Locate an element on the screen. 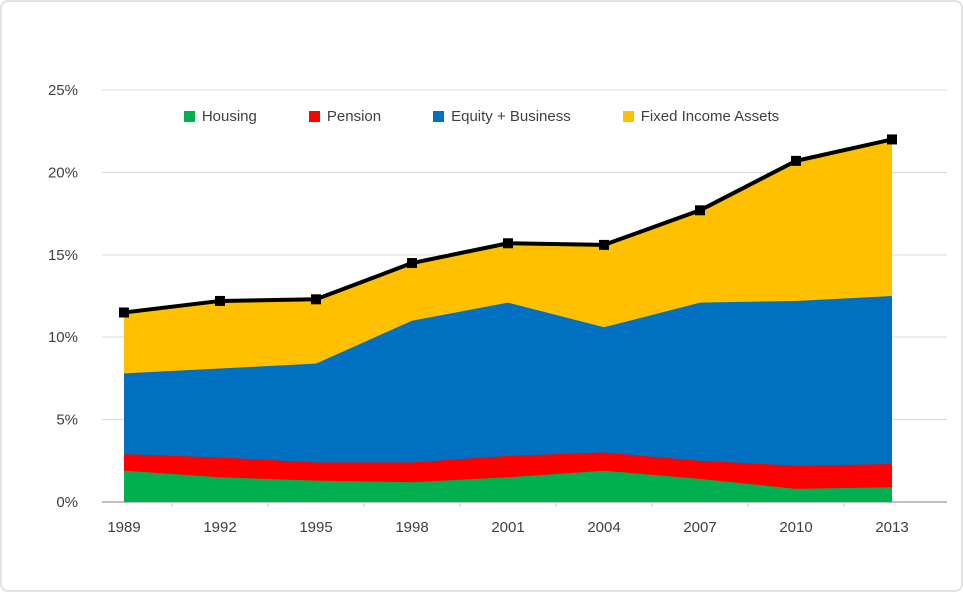 The image size is (963, 592). x-tick-label: 1992 is located at coordinates (219, 527).